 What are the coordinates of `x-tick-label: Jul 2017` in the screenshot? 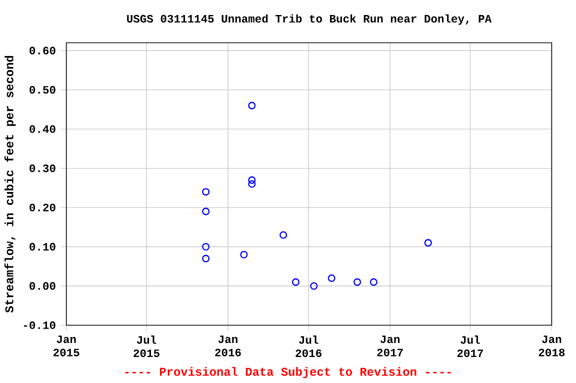 It's located at (470, 347).